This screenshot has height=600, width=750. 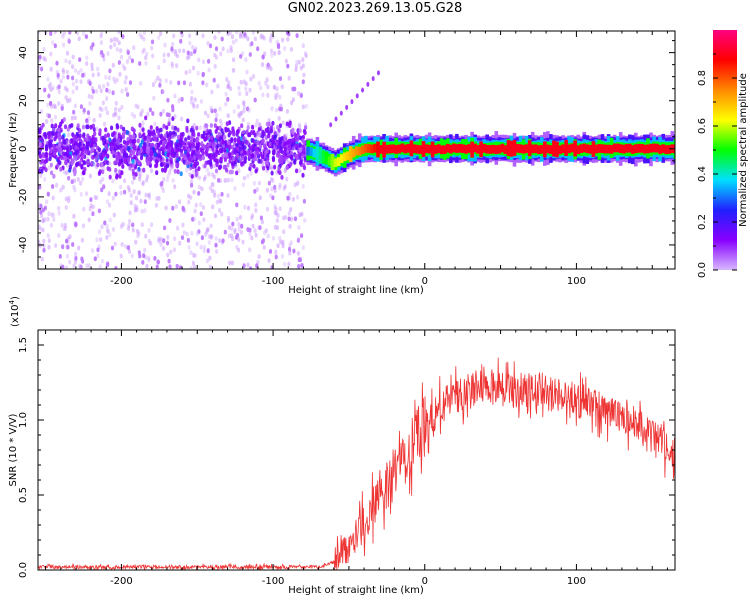 What do you see at coordinates (725, 150) in the screenshot?
I see `colorbar-gradient` at bounding box center [725, 150].